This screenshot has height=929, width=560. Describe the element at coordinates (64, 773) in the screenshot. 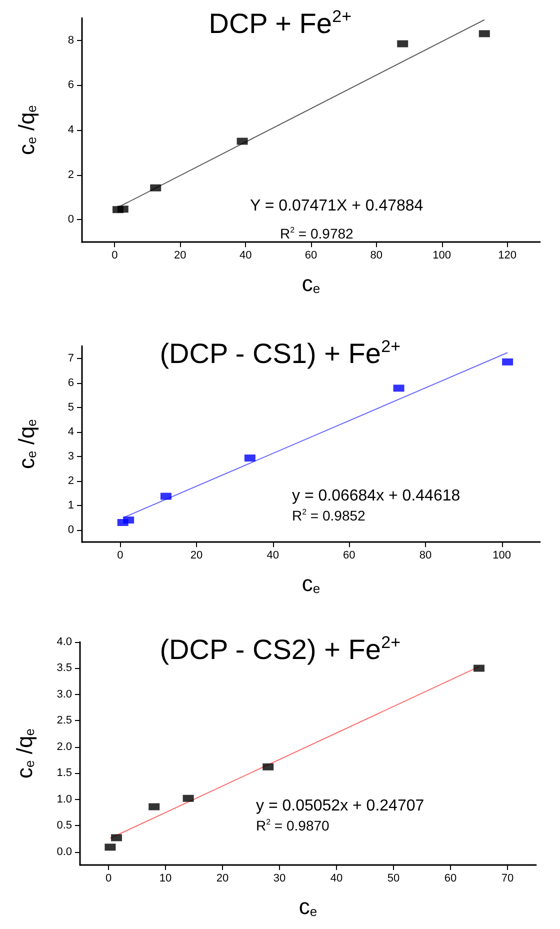

I see `y-tick-label: 1.5` at that location.